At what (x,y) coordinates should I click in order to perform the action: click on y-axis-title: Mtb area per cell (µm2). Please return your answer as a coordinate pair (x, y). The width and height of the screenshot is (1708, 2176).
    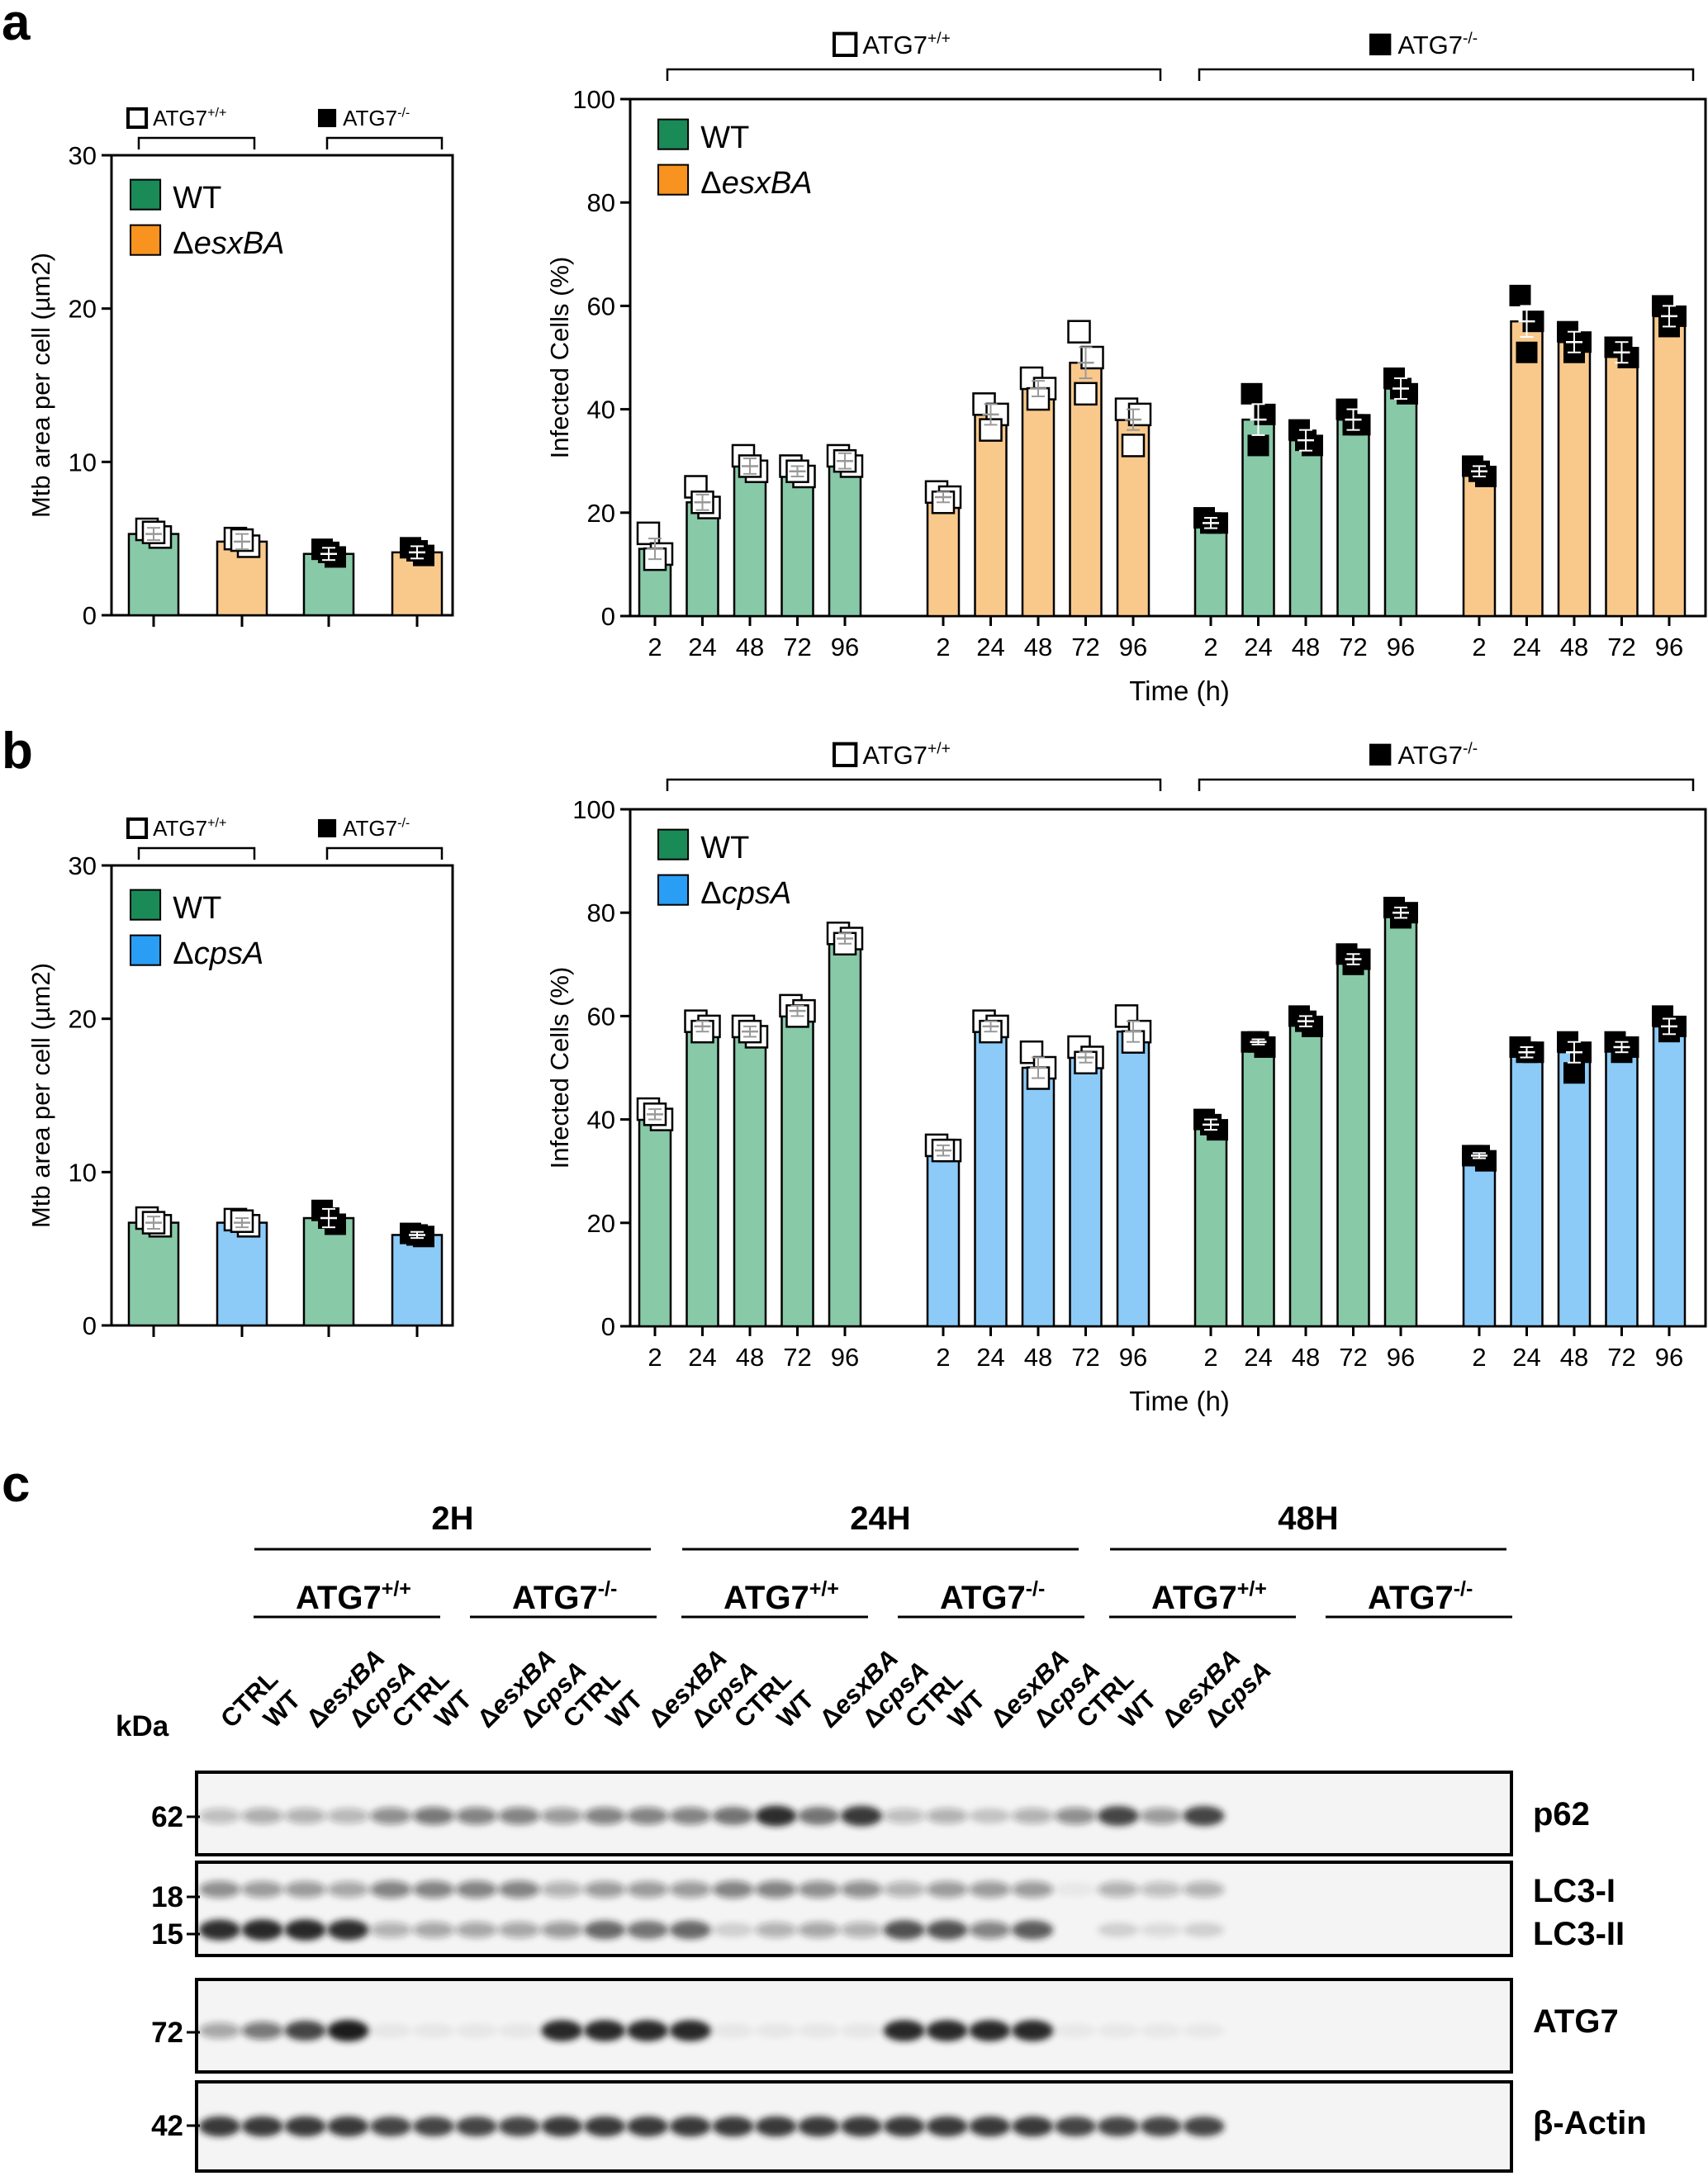
    Looking at the image, I should click on (40, 1095).